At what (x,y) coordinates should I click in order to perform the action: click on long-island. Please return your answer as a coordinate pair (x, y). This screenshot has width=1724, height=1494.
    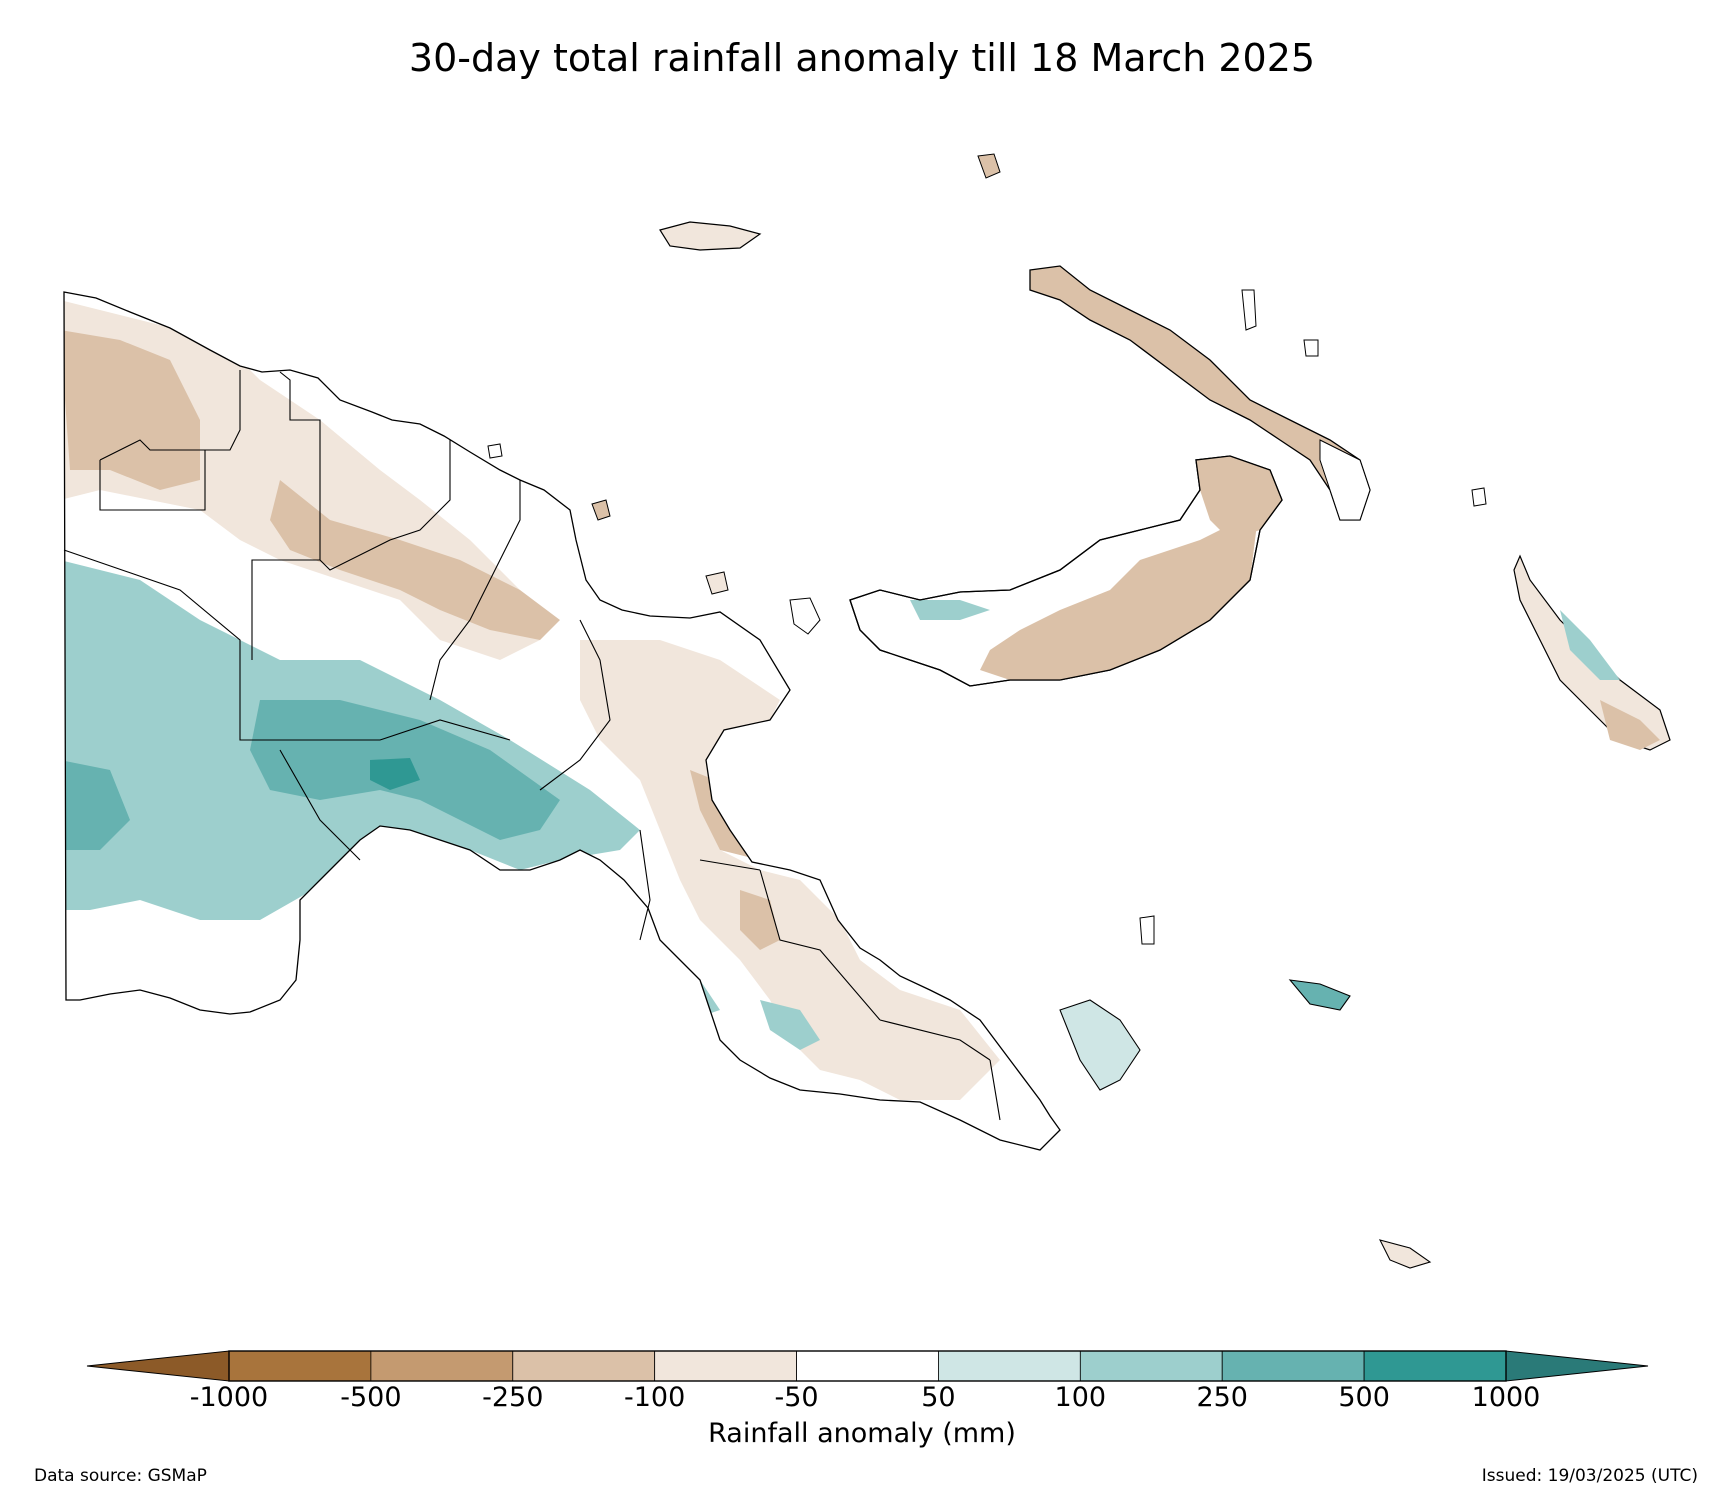
    Looking at the image, I should click on (805, 616).